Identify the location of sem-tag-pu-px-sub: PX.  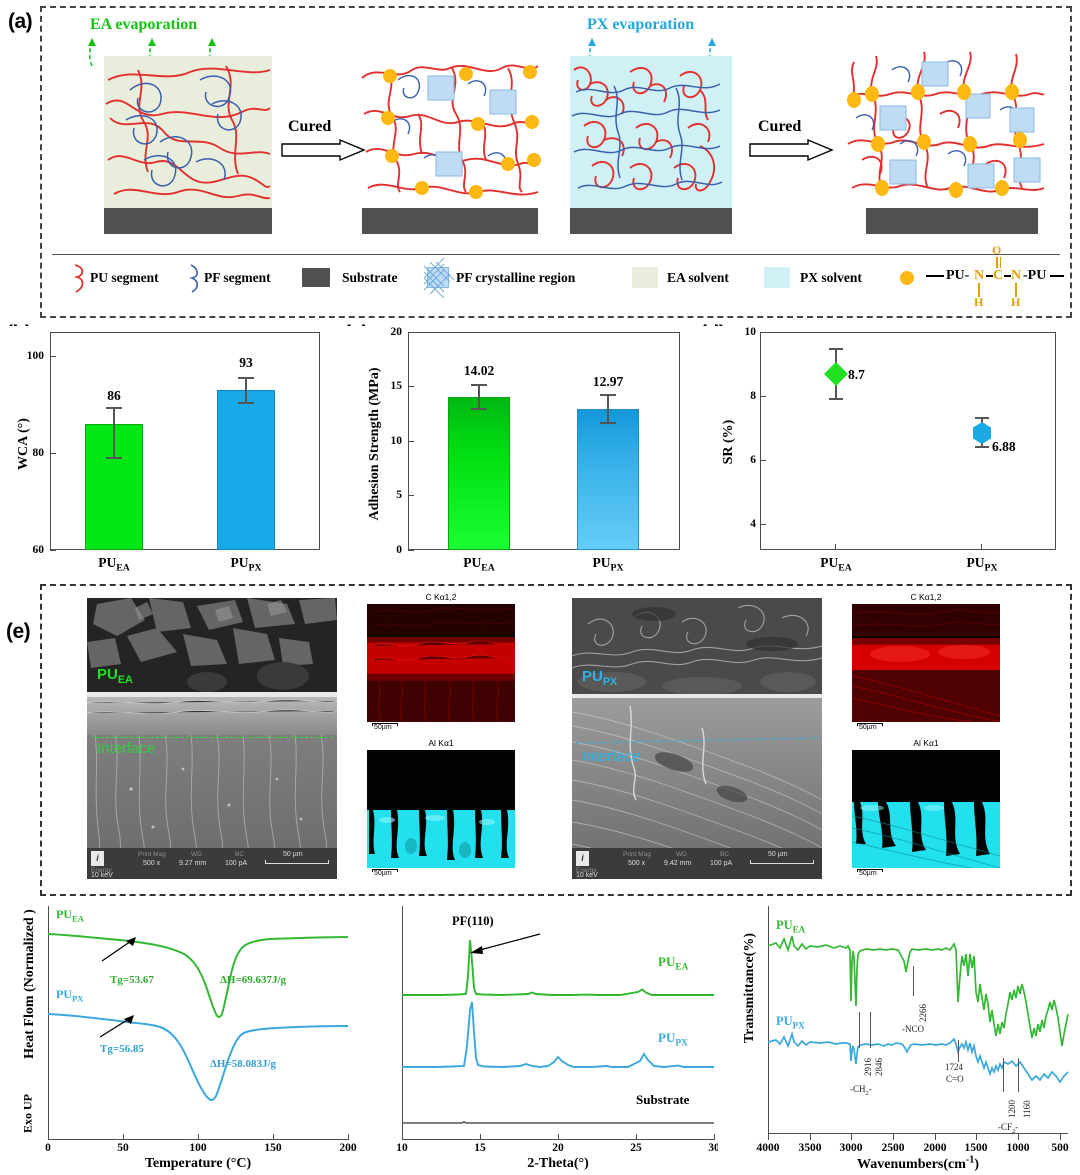
(610, 682).